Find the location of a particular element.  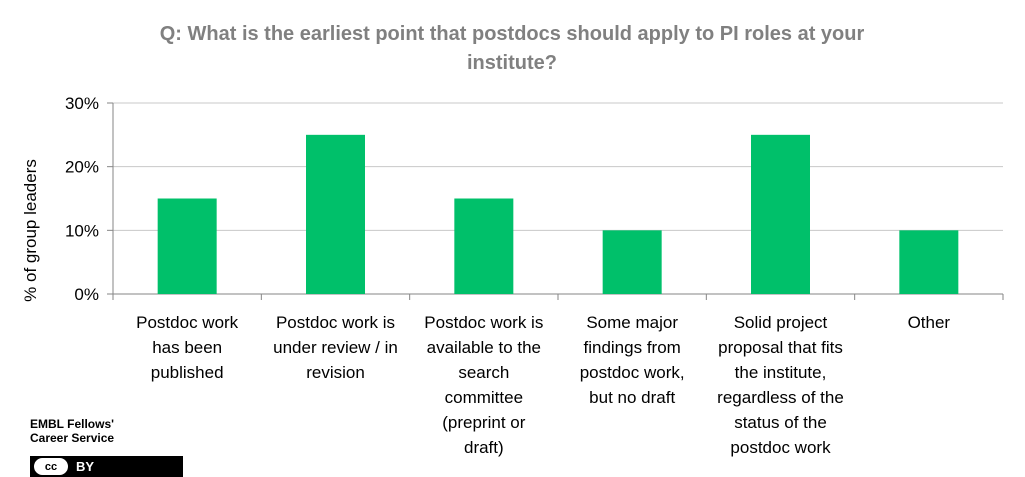

x-category-label-line: search is located at coordinates (483, 372).